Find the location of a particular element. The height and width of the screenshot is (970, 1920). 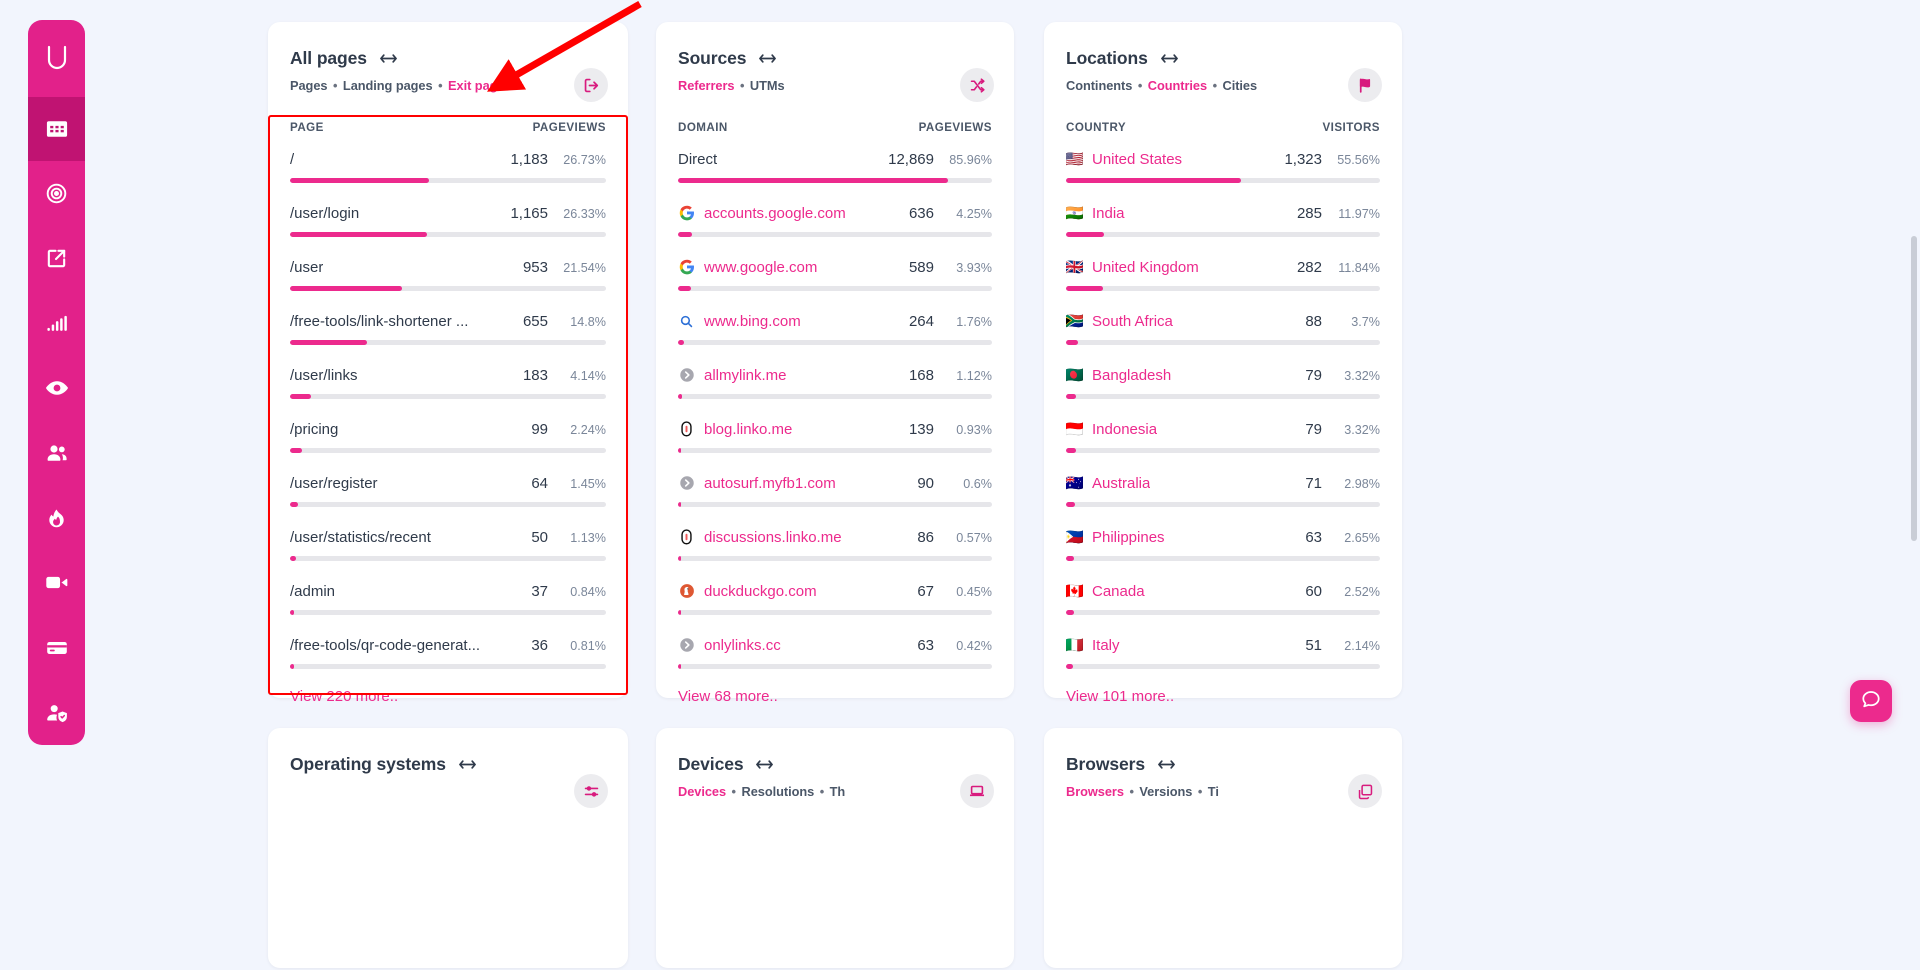

column-visitors: VISITORS is located at coordinates (1351, 127).